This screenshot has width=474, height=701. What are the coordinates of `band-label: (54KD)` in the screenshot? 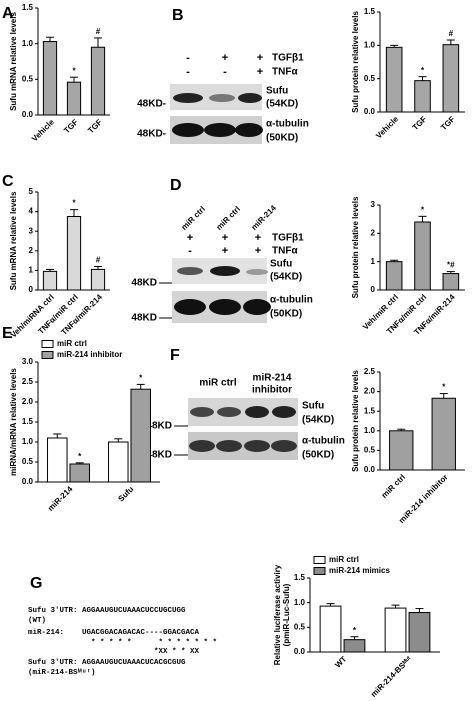 It's located at (282, 104).